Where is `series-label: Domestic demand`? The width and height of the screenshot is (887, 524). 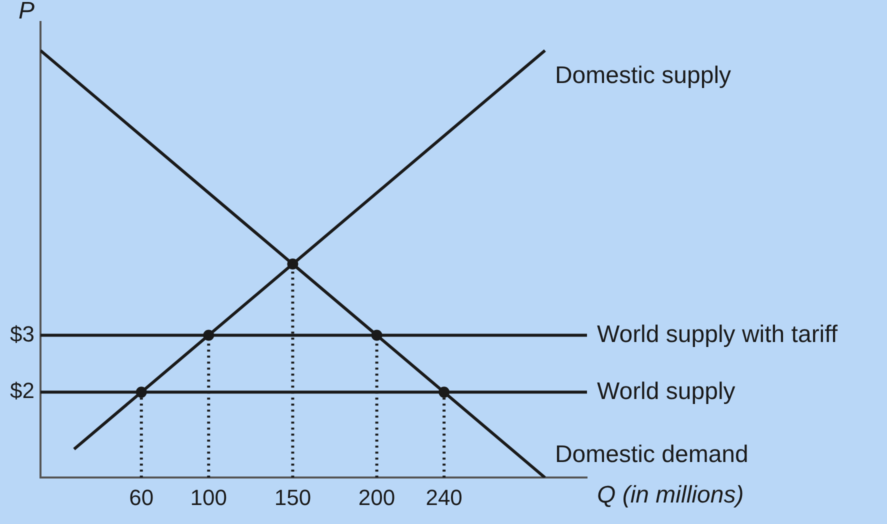 series-label: Domestic demand is located at coordinates (651, 454).